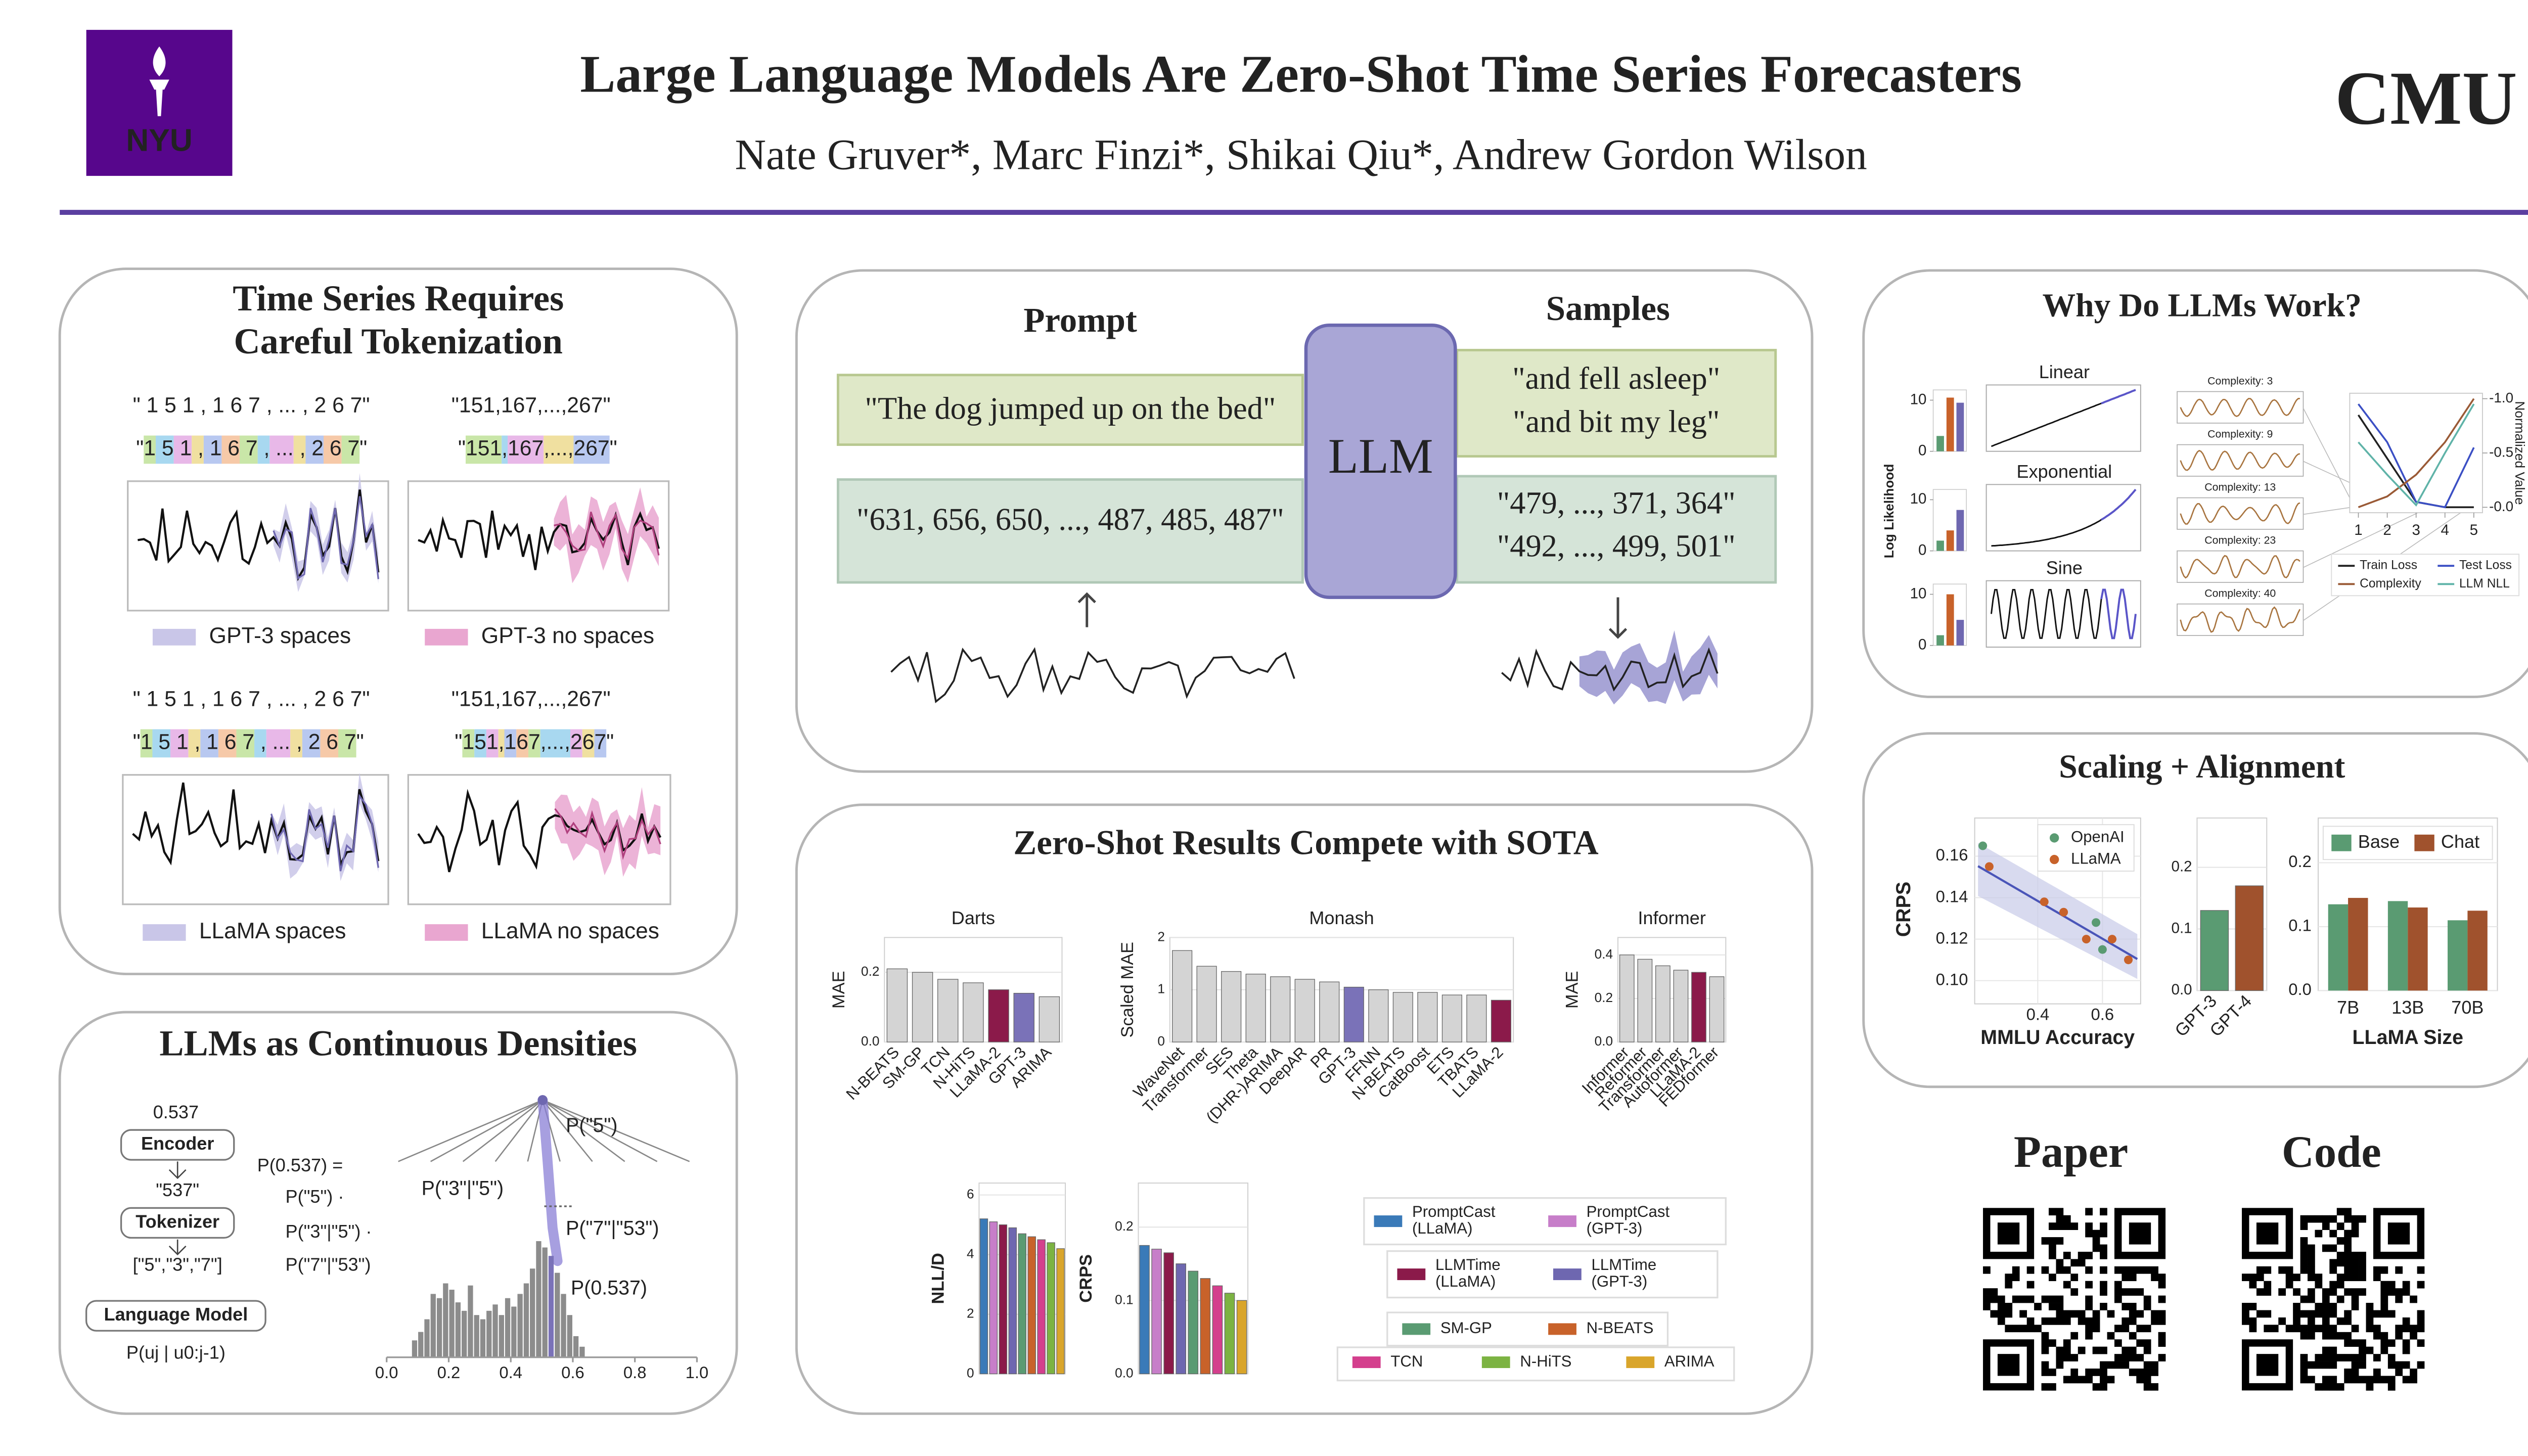  I want to click on legend-label: Train Loss, so click(2389, 565).